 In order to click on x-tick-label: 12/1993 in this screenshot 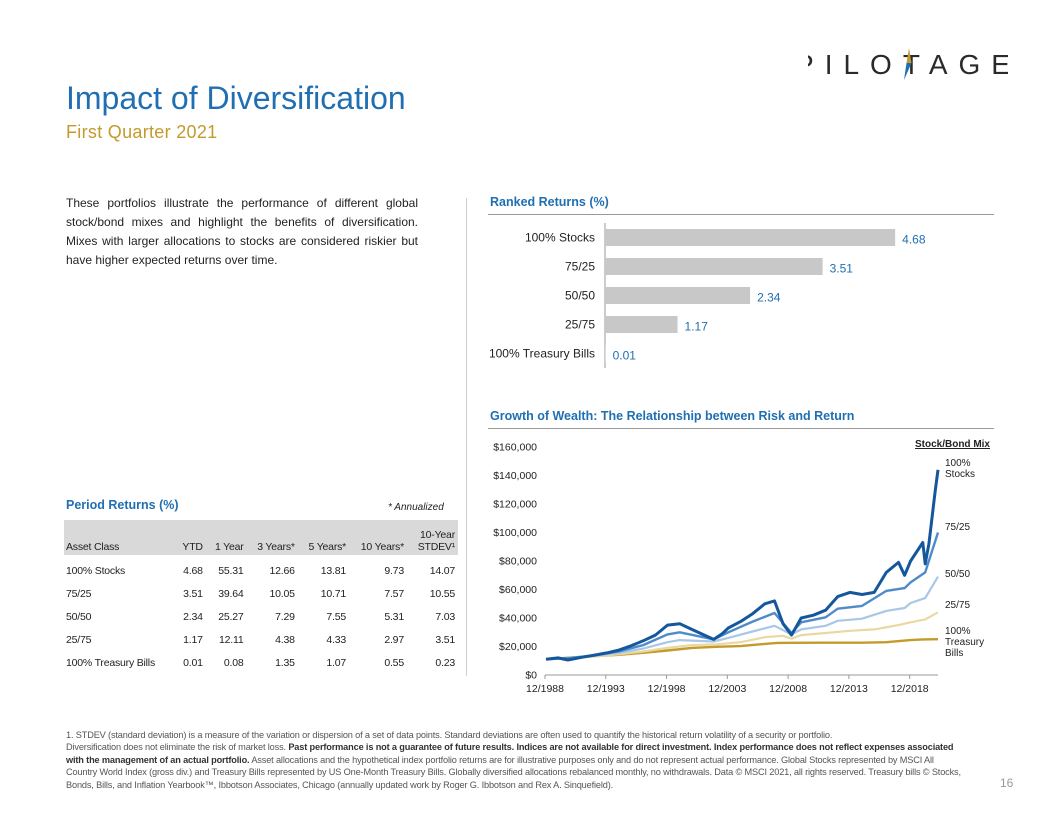, I will do `click(606, 689)`.